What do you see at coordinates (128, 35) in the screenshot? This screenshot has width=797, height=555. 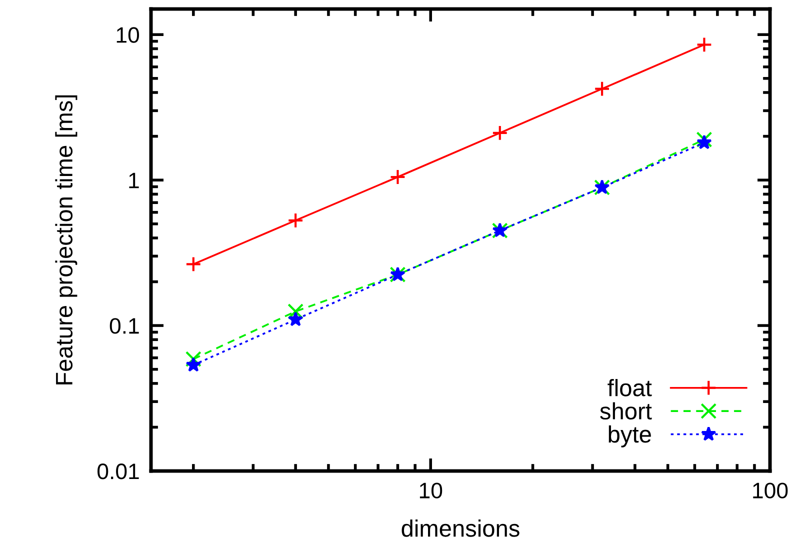 I see `y-tick-label: 10` at bounding box center [128, 35].